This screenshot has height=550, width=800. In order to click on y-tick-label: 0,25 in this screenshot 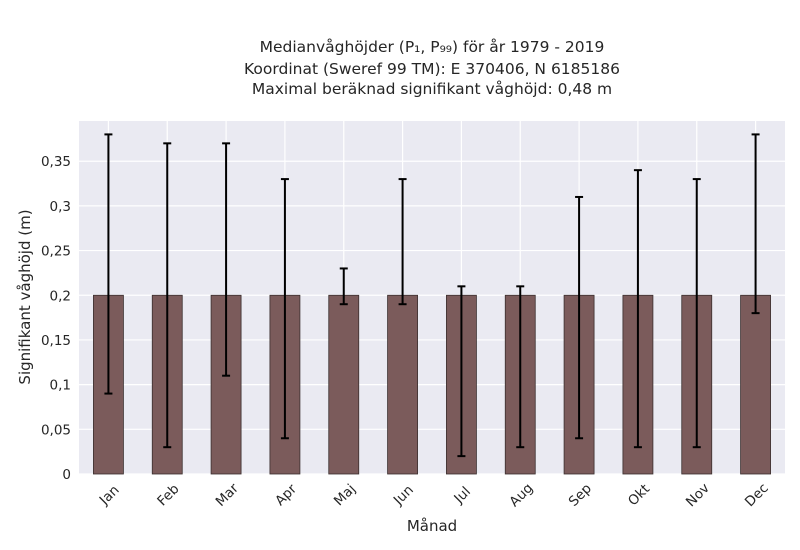, I will do `click(56, 252)`.